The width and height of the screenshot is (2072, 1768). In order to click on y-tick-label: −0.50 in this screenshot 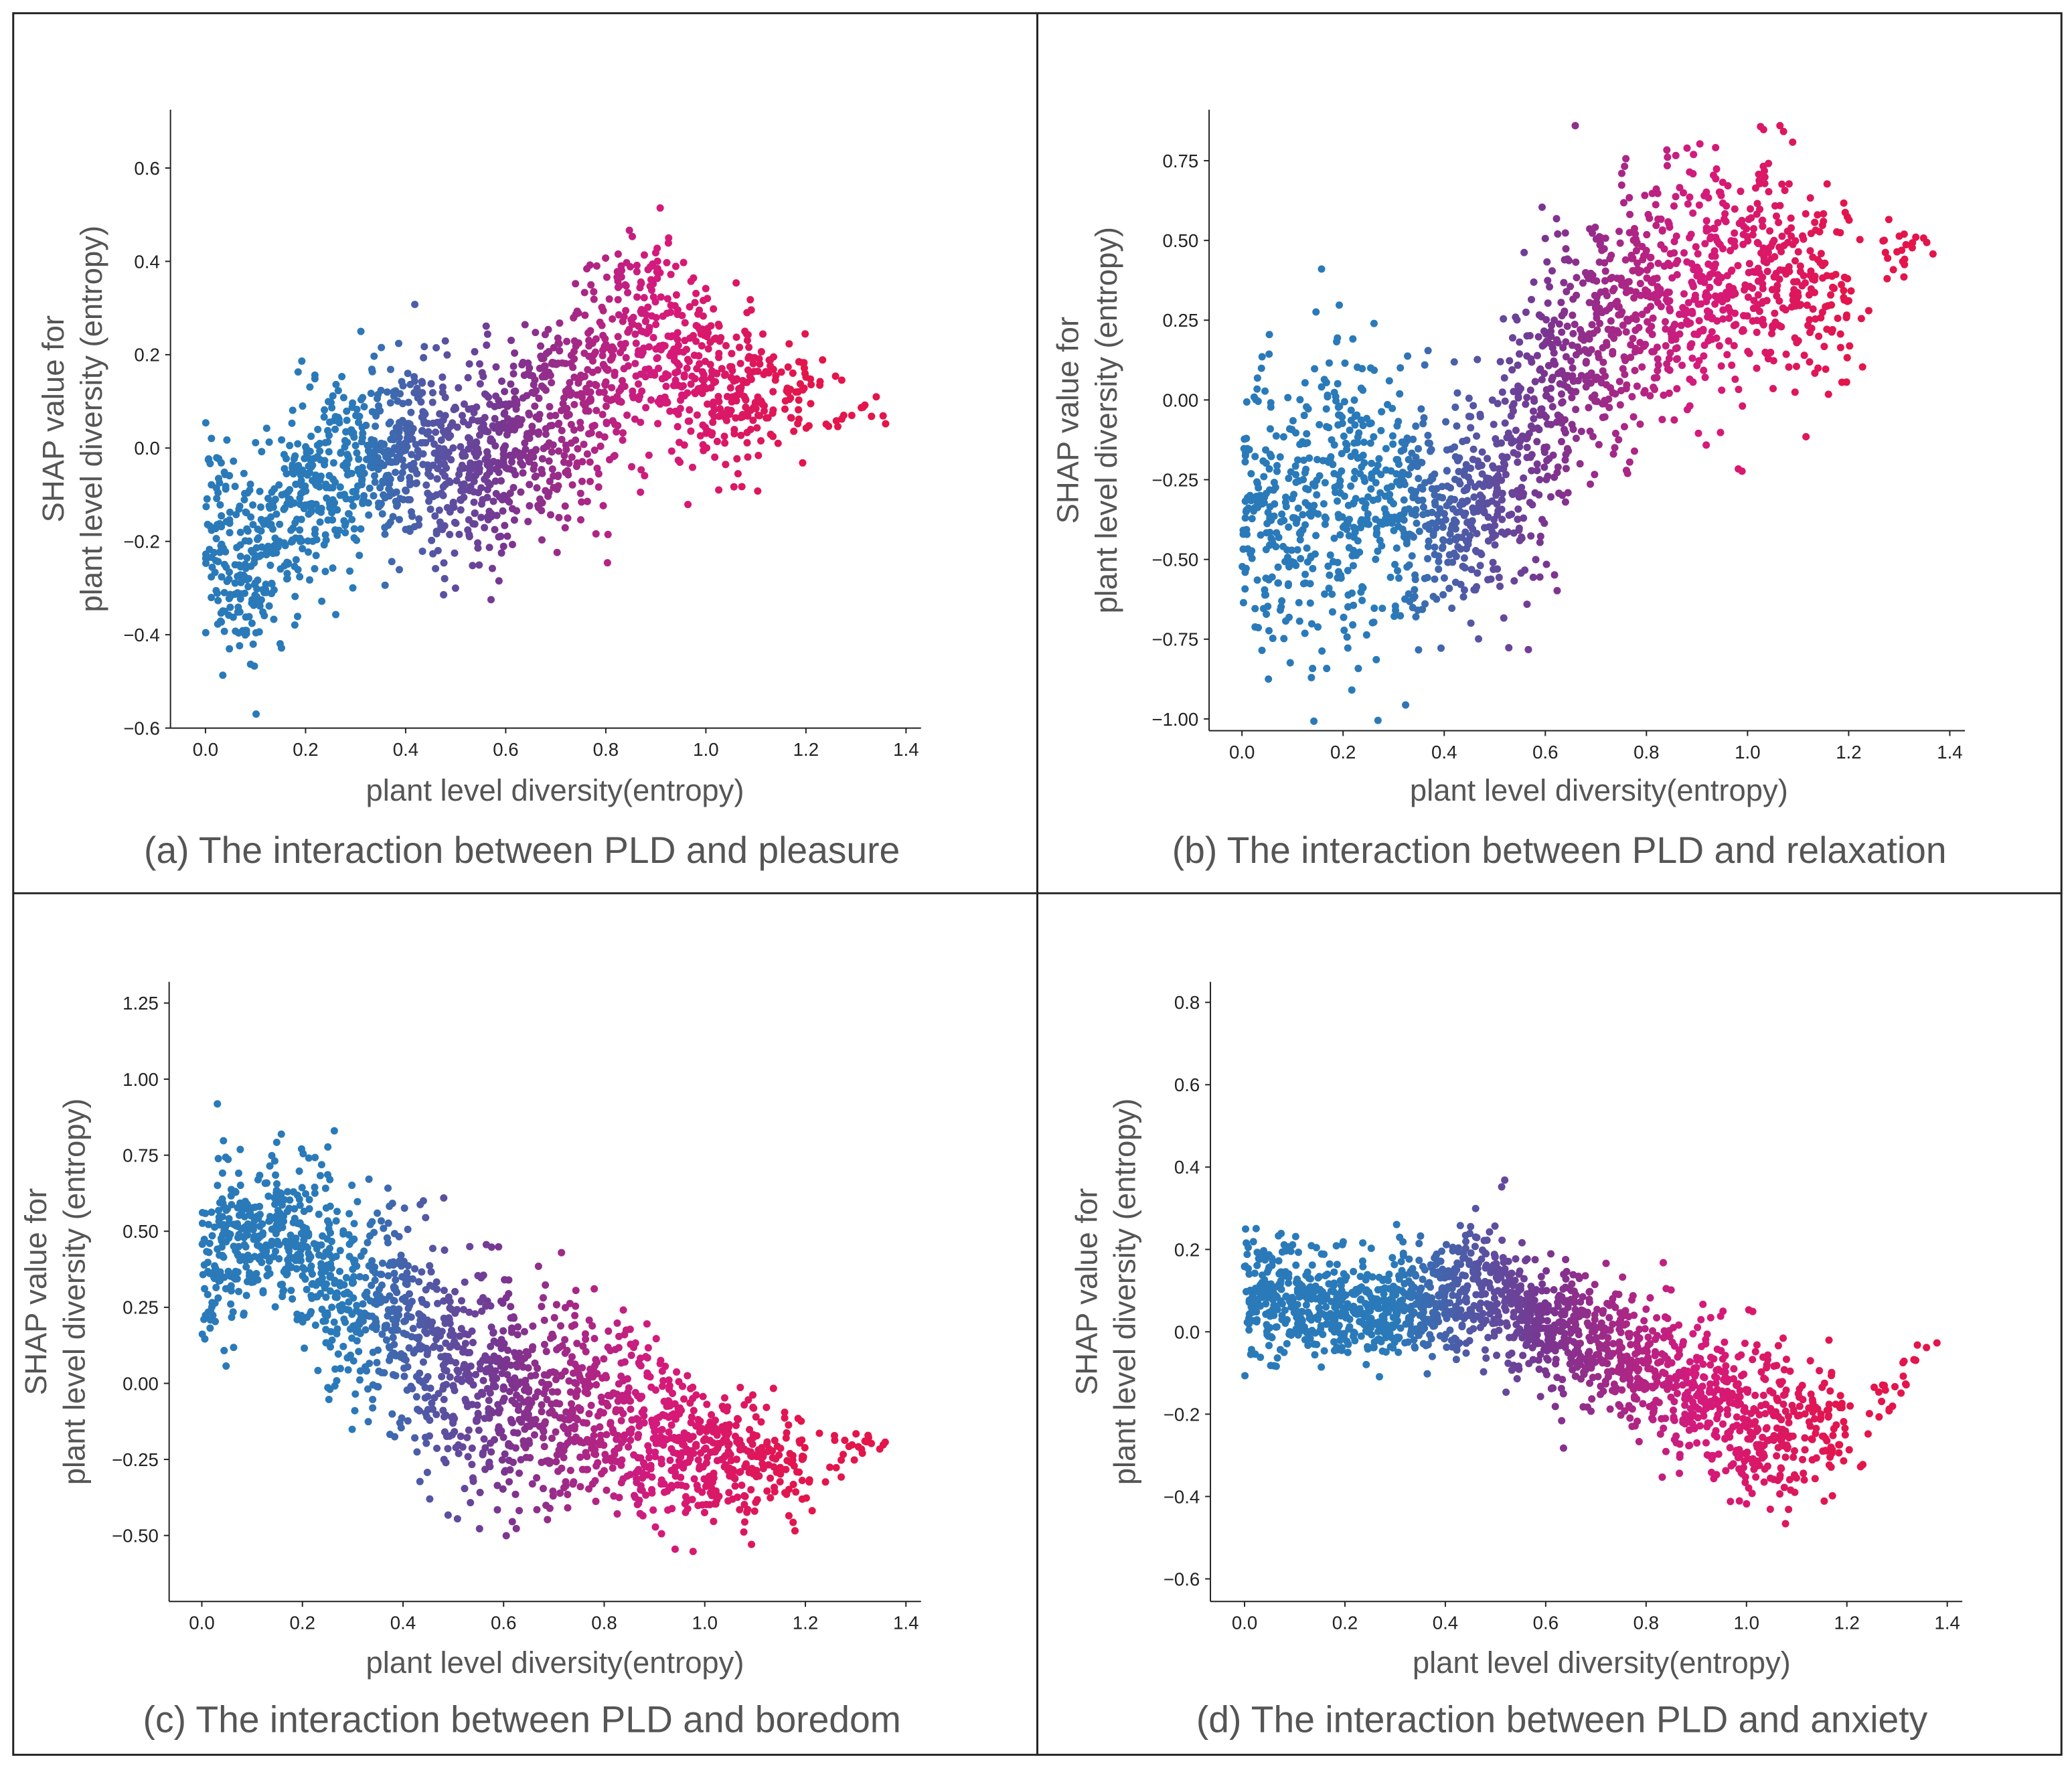, I will do `click(1174, 560)`.